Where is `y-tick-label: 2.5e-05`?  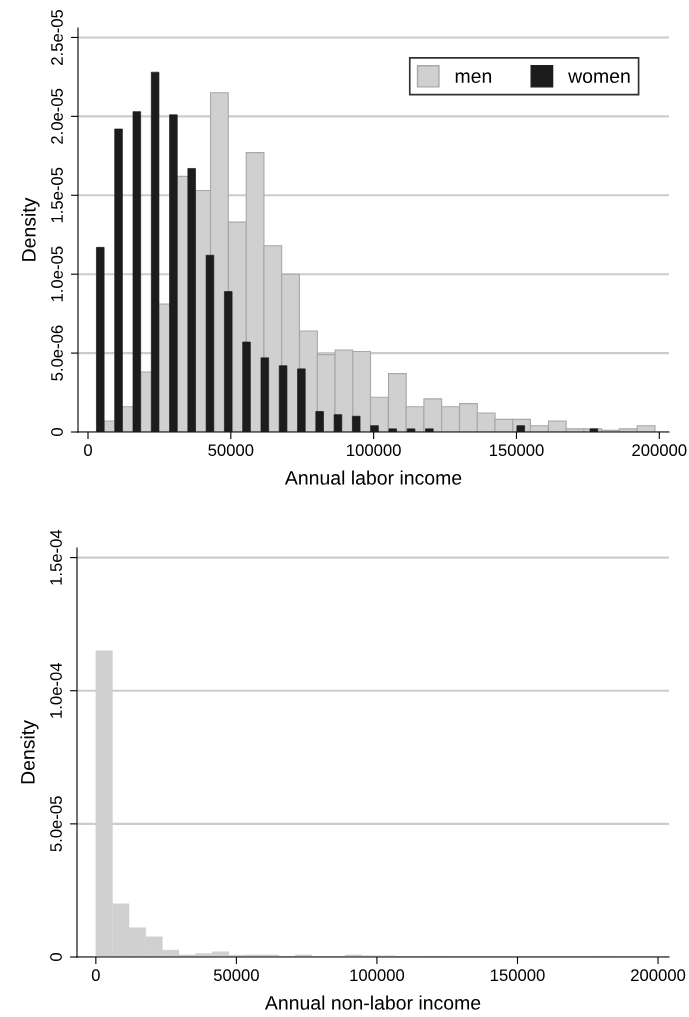
y-tick-label: 2.5e-05 is located at coordinates (57, 37).